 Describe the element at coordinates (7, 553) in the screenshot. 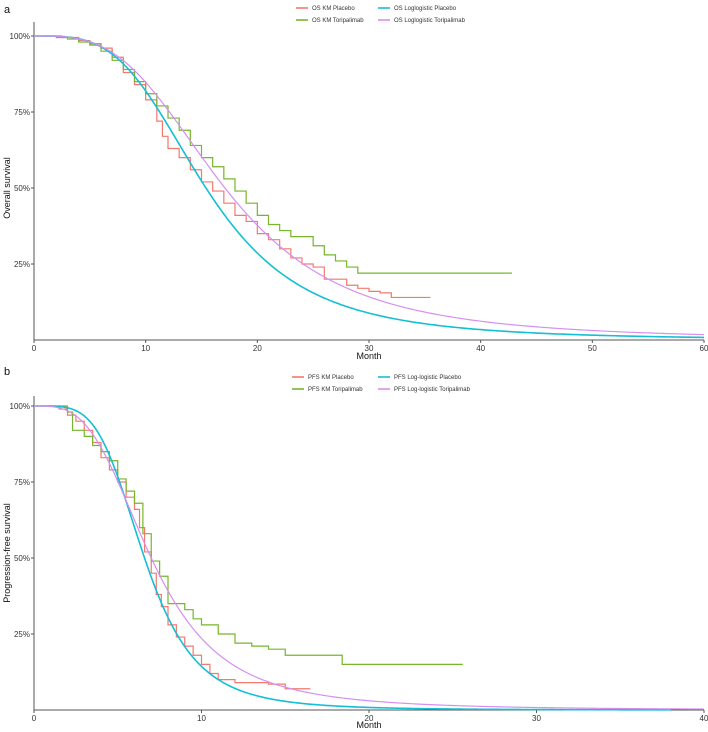

I see `panel-b-y-title: Progression-free survival` at that location.